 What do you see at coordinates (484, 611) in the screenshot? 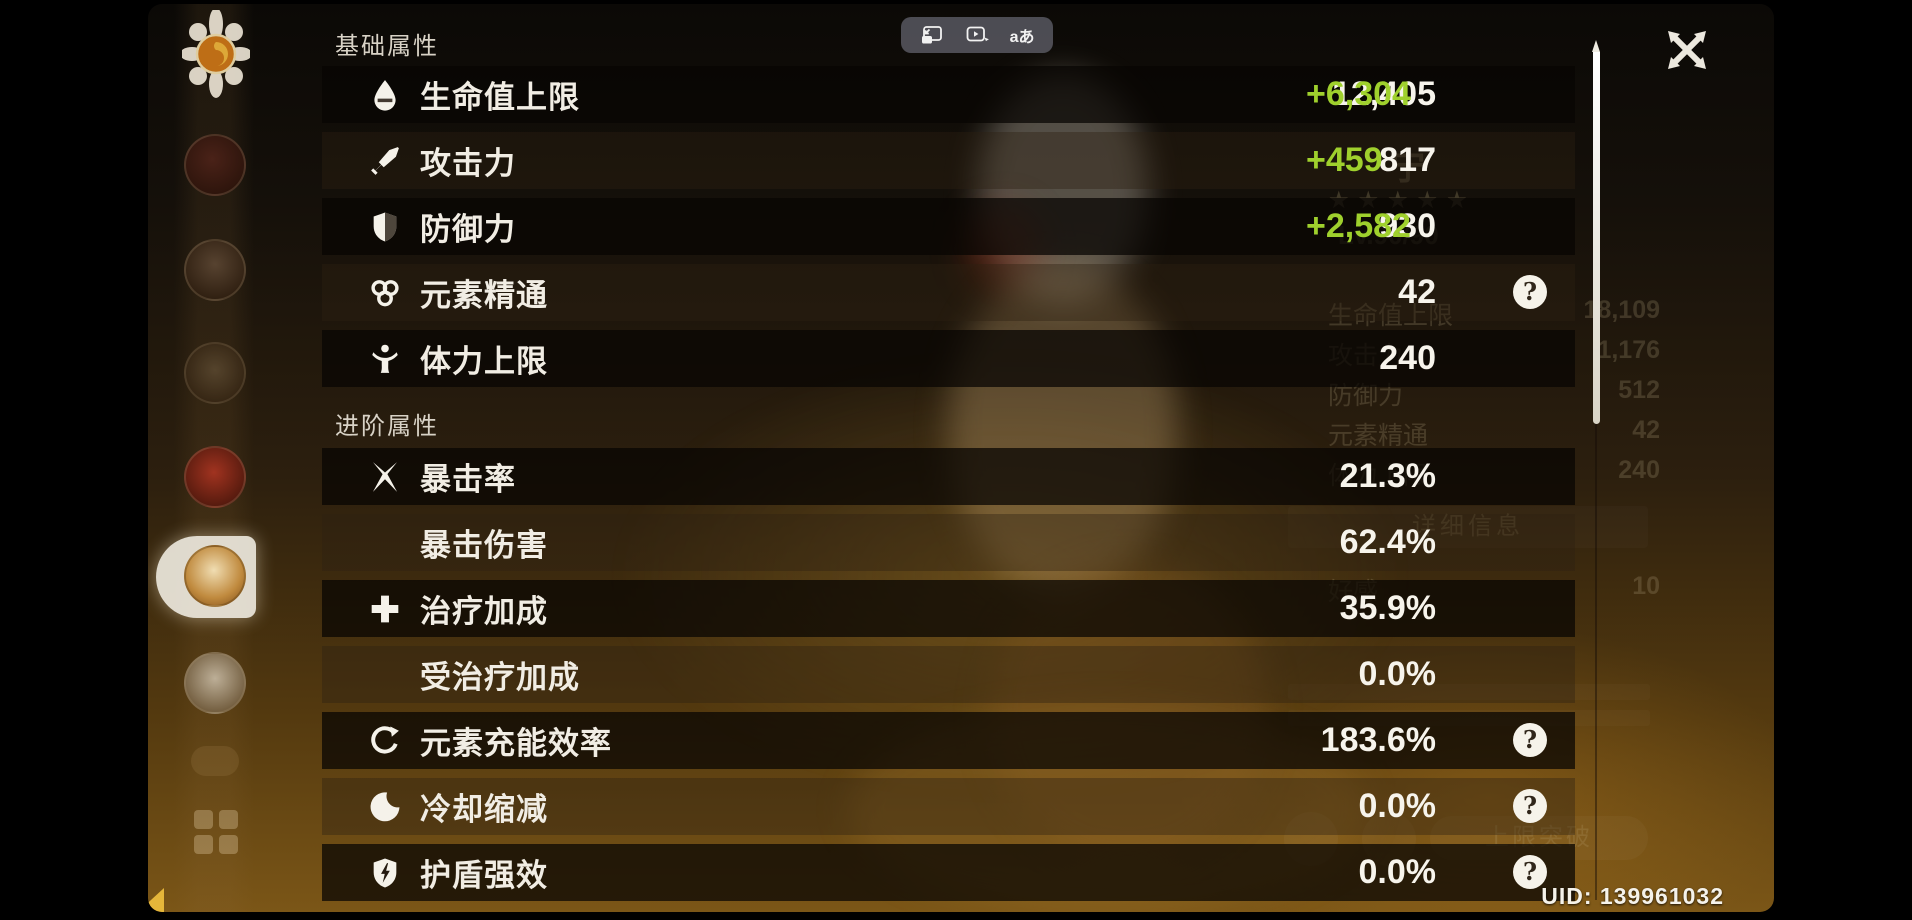
I see `stat-label: 治疗加成` at bounding box center [484, 611].